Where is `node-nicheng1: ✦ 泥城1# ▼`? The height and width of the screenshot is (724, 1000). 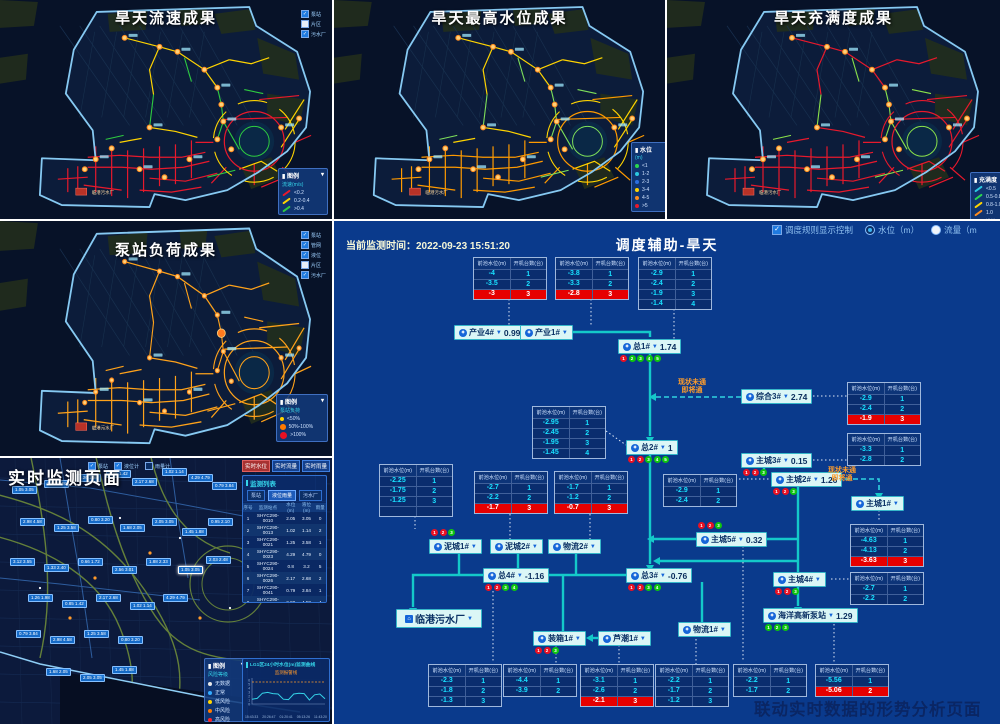
node-nicheng1: ✦ 泥城1# ▼ is located at coordinates (455, 546).